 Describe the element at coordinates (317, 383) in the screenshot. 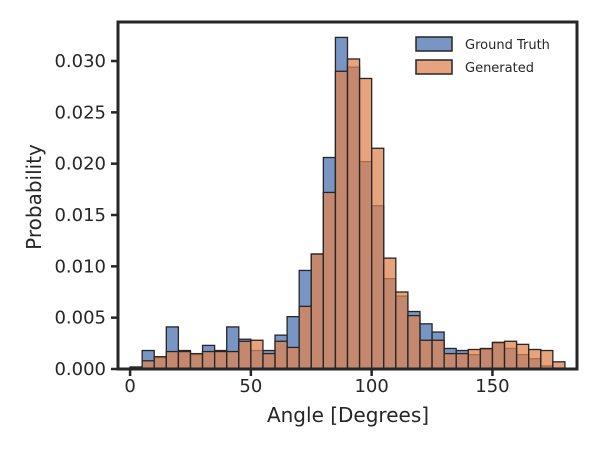

I see `x-axis-ticks: 0 50 100 150` at that location.